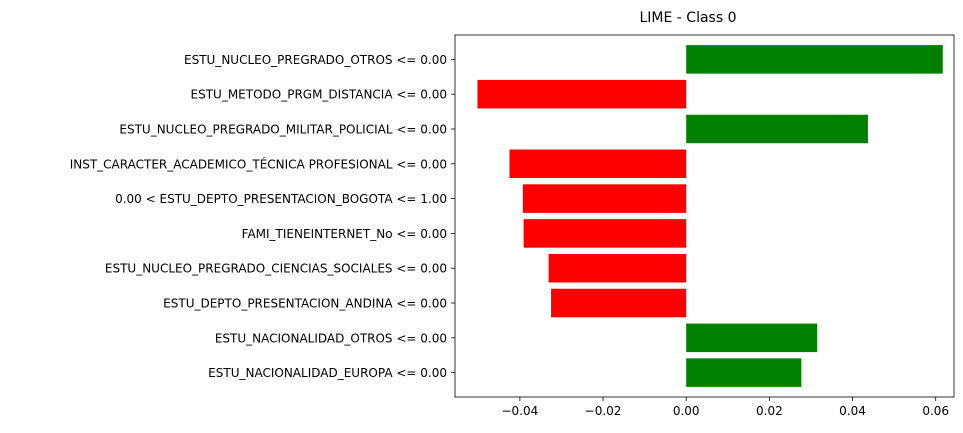 The width and height of the screenshot is (963, 433). Describe the element at coordinates (686, 411) in the screenshot. I see `x-tick-label: 0.00` at that location.